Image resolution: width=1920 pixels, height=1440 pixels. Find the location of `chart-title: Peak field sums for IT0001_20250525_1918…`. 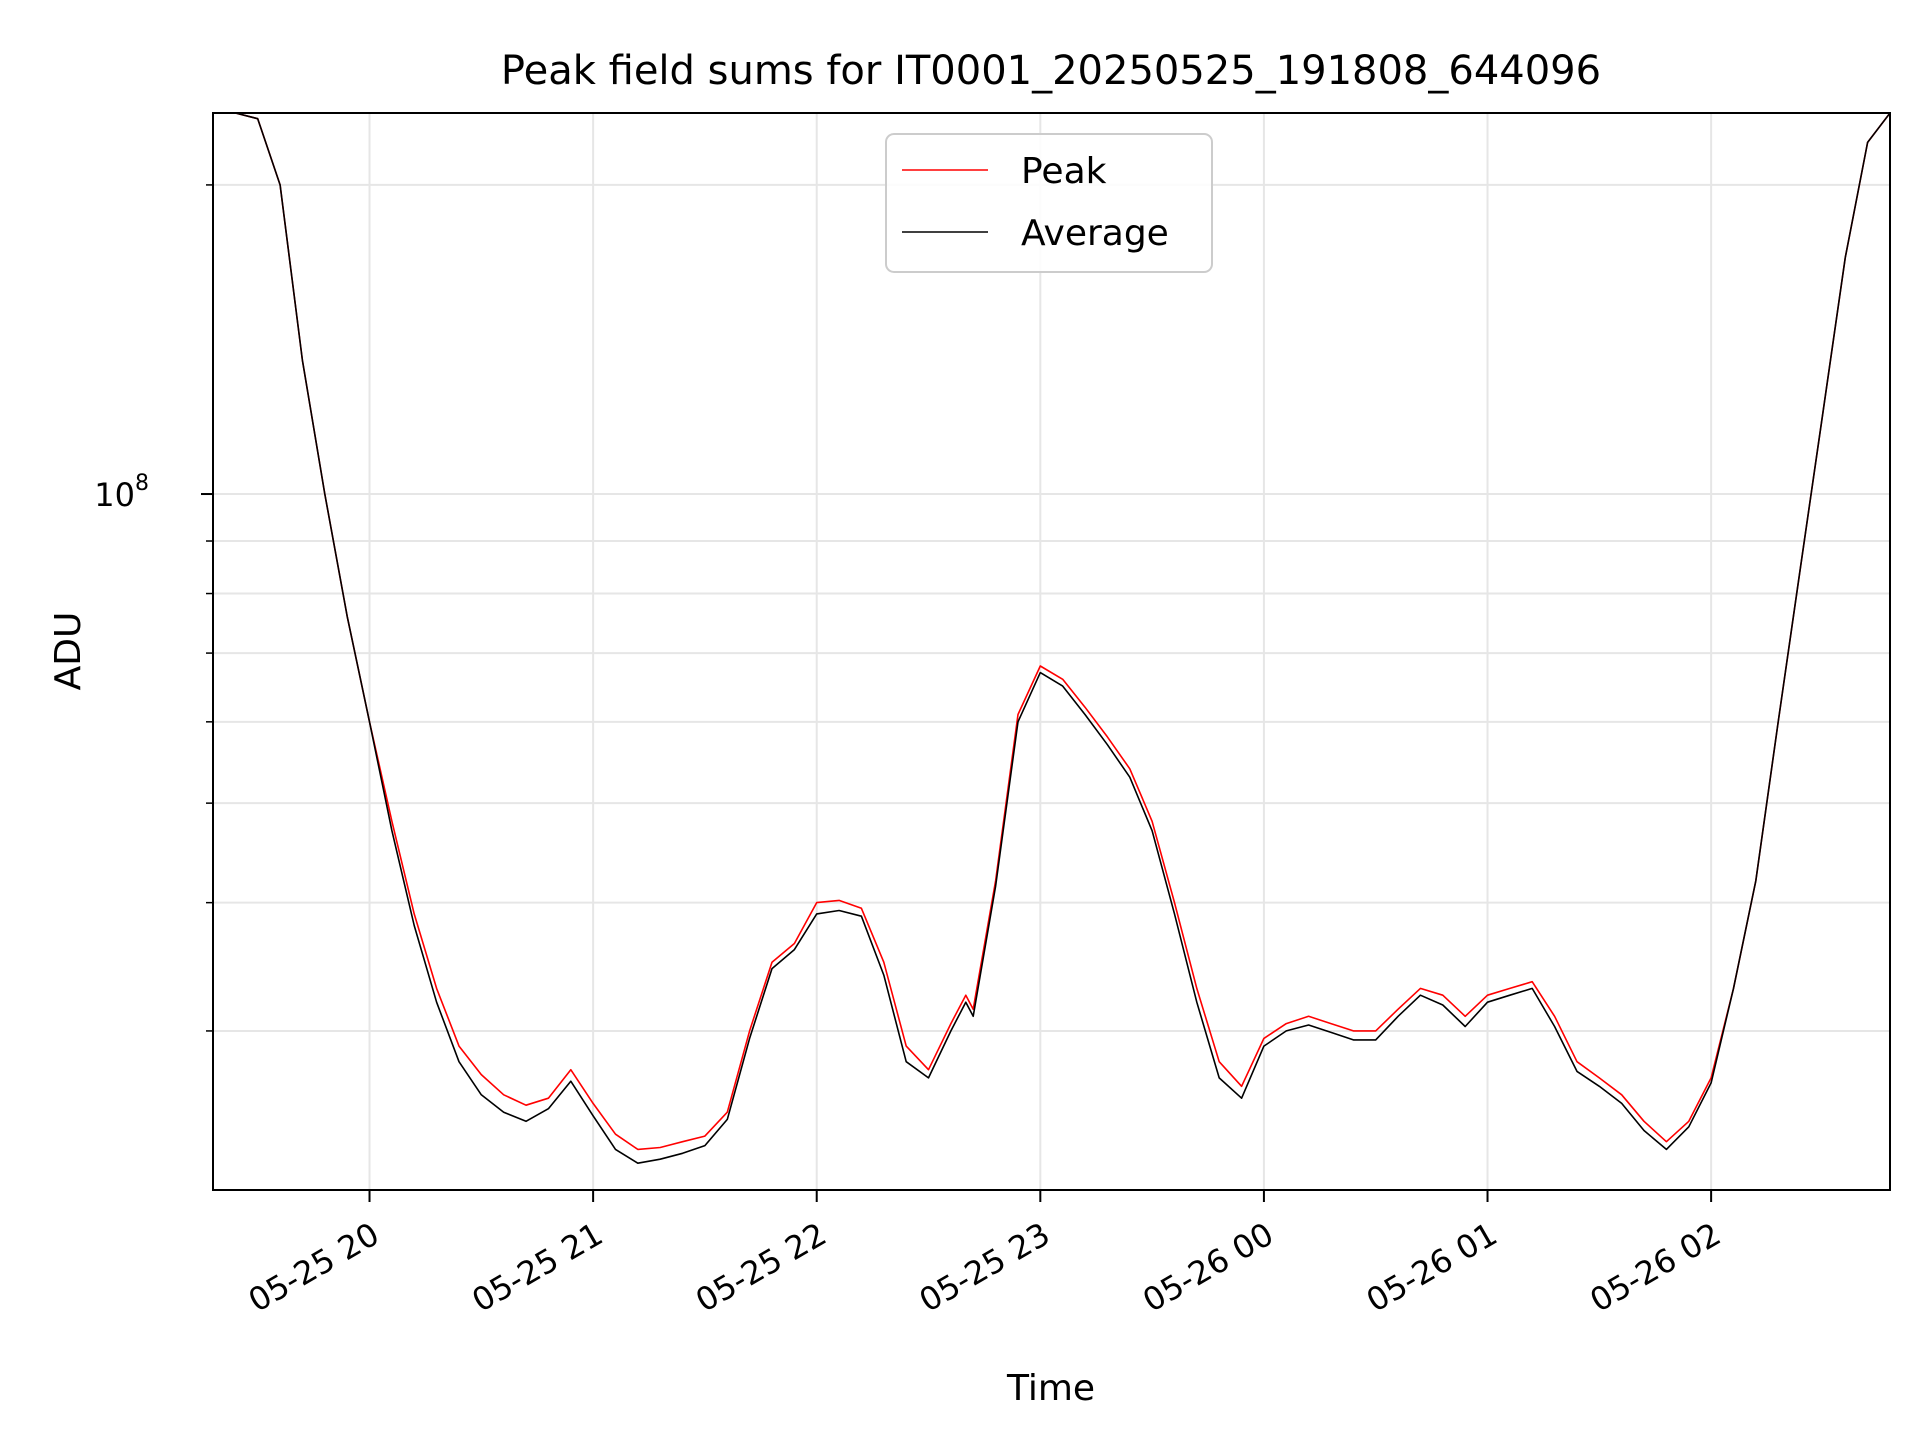

chart-title: Peak field sums for IT0001_20250525_1918… is located at coordinates (1051, 71).